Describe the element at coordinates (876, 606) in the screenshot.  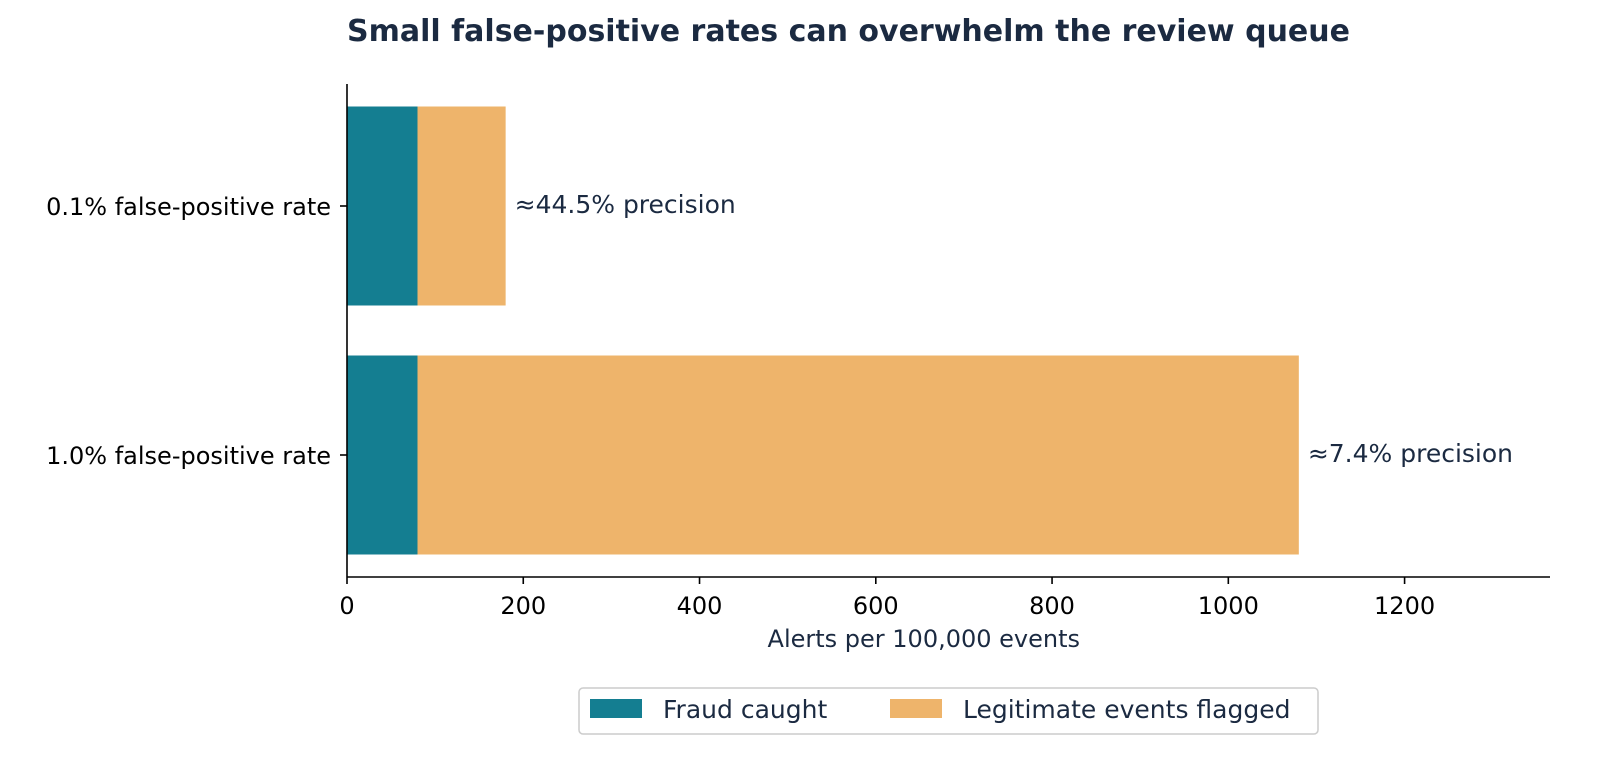
I see `x-tick-label: 600` at that location.